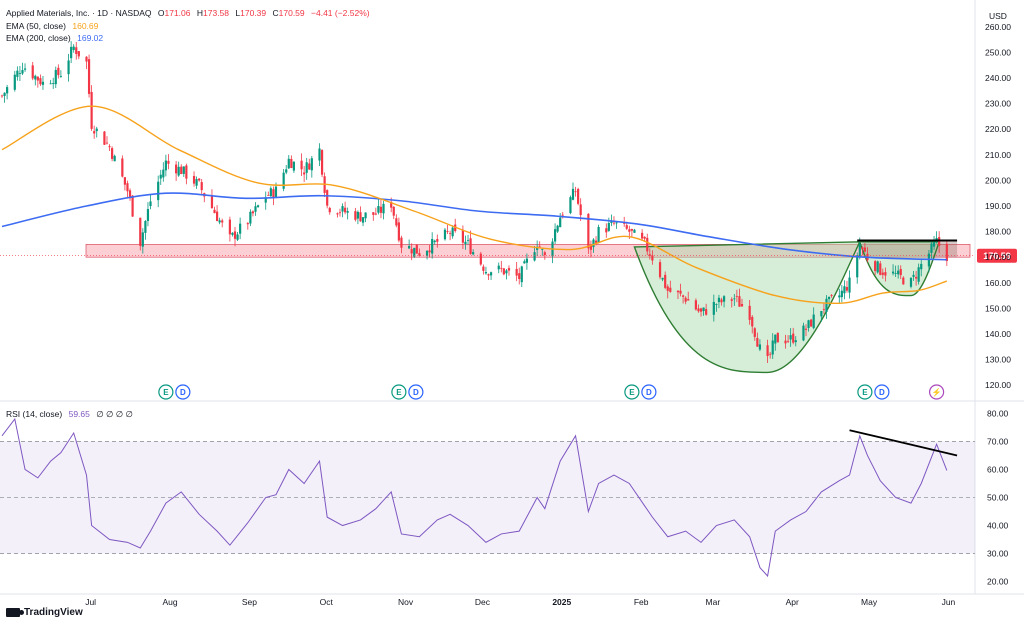  What do you see at coordinates (792, 602) in the screenshot?
I see `time-tick-label: Apr` at bounding box center [792, 602].